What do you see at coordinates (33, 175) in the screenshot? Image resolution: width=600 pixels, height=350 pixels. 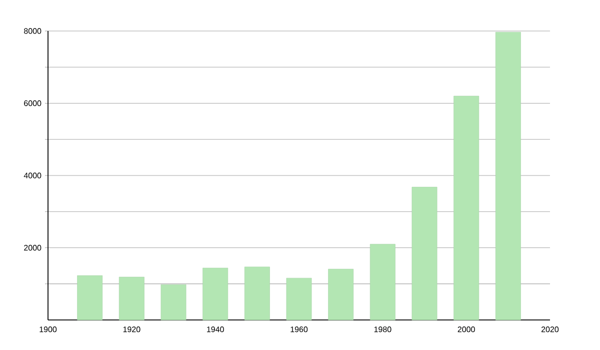 I see `y-tick-label: 4000` at bounding box center [33, 175].